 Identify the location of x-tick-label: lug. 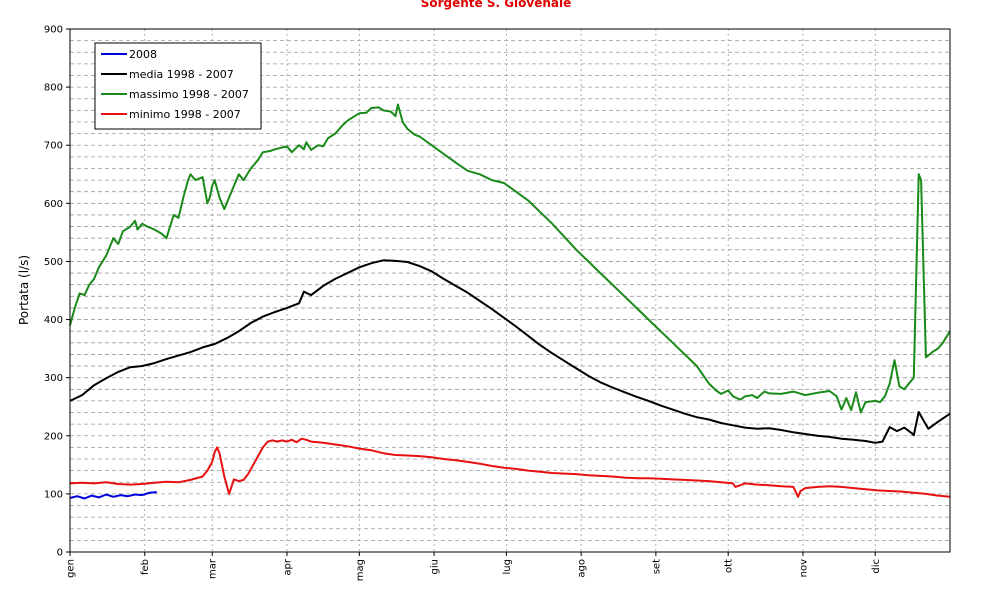
(507, 566).